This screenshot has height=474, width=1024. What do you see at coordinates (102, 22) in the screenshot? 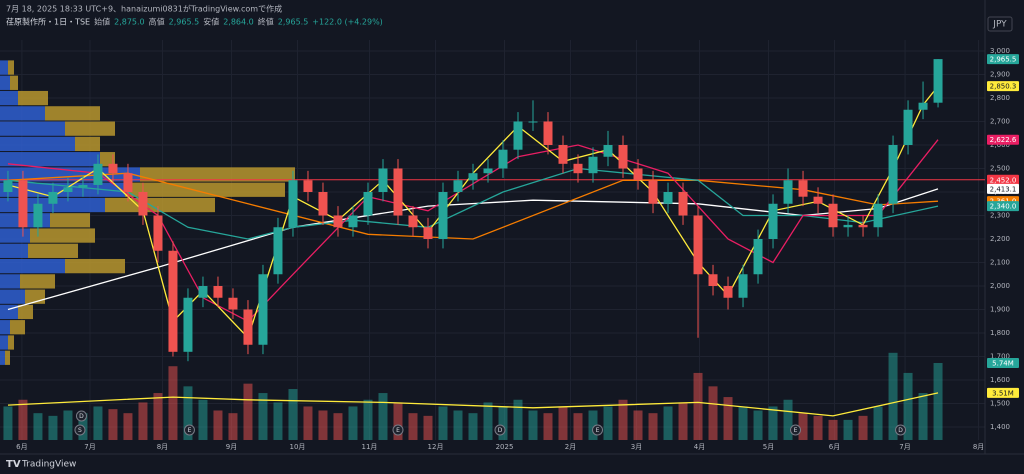
I see `ohlc-label: 始値` at bounding box center [102, 22].